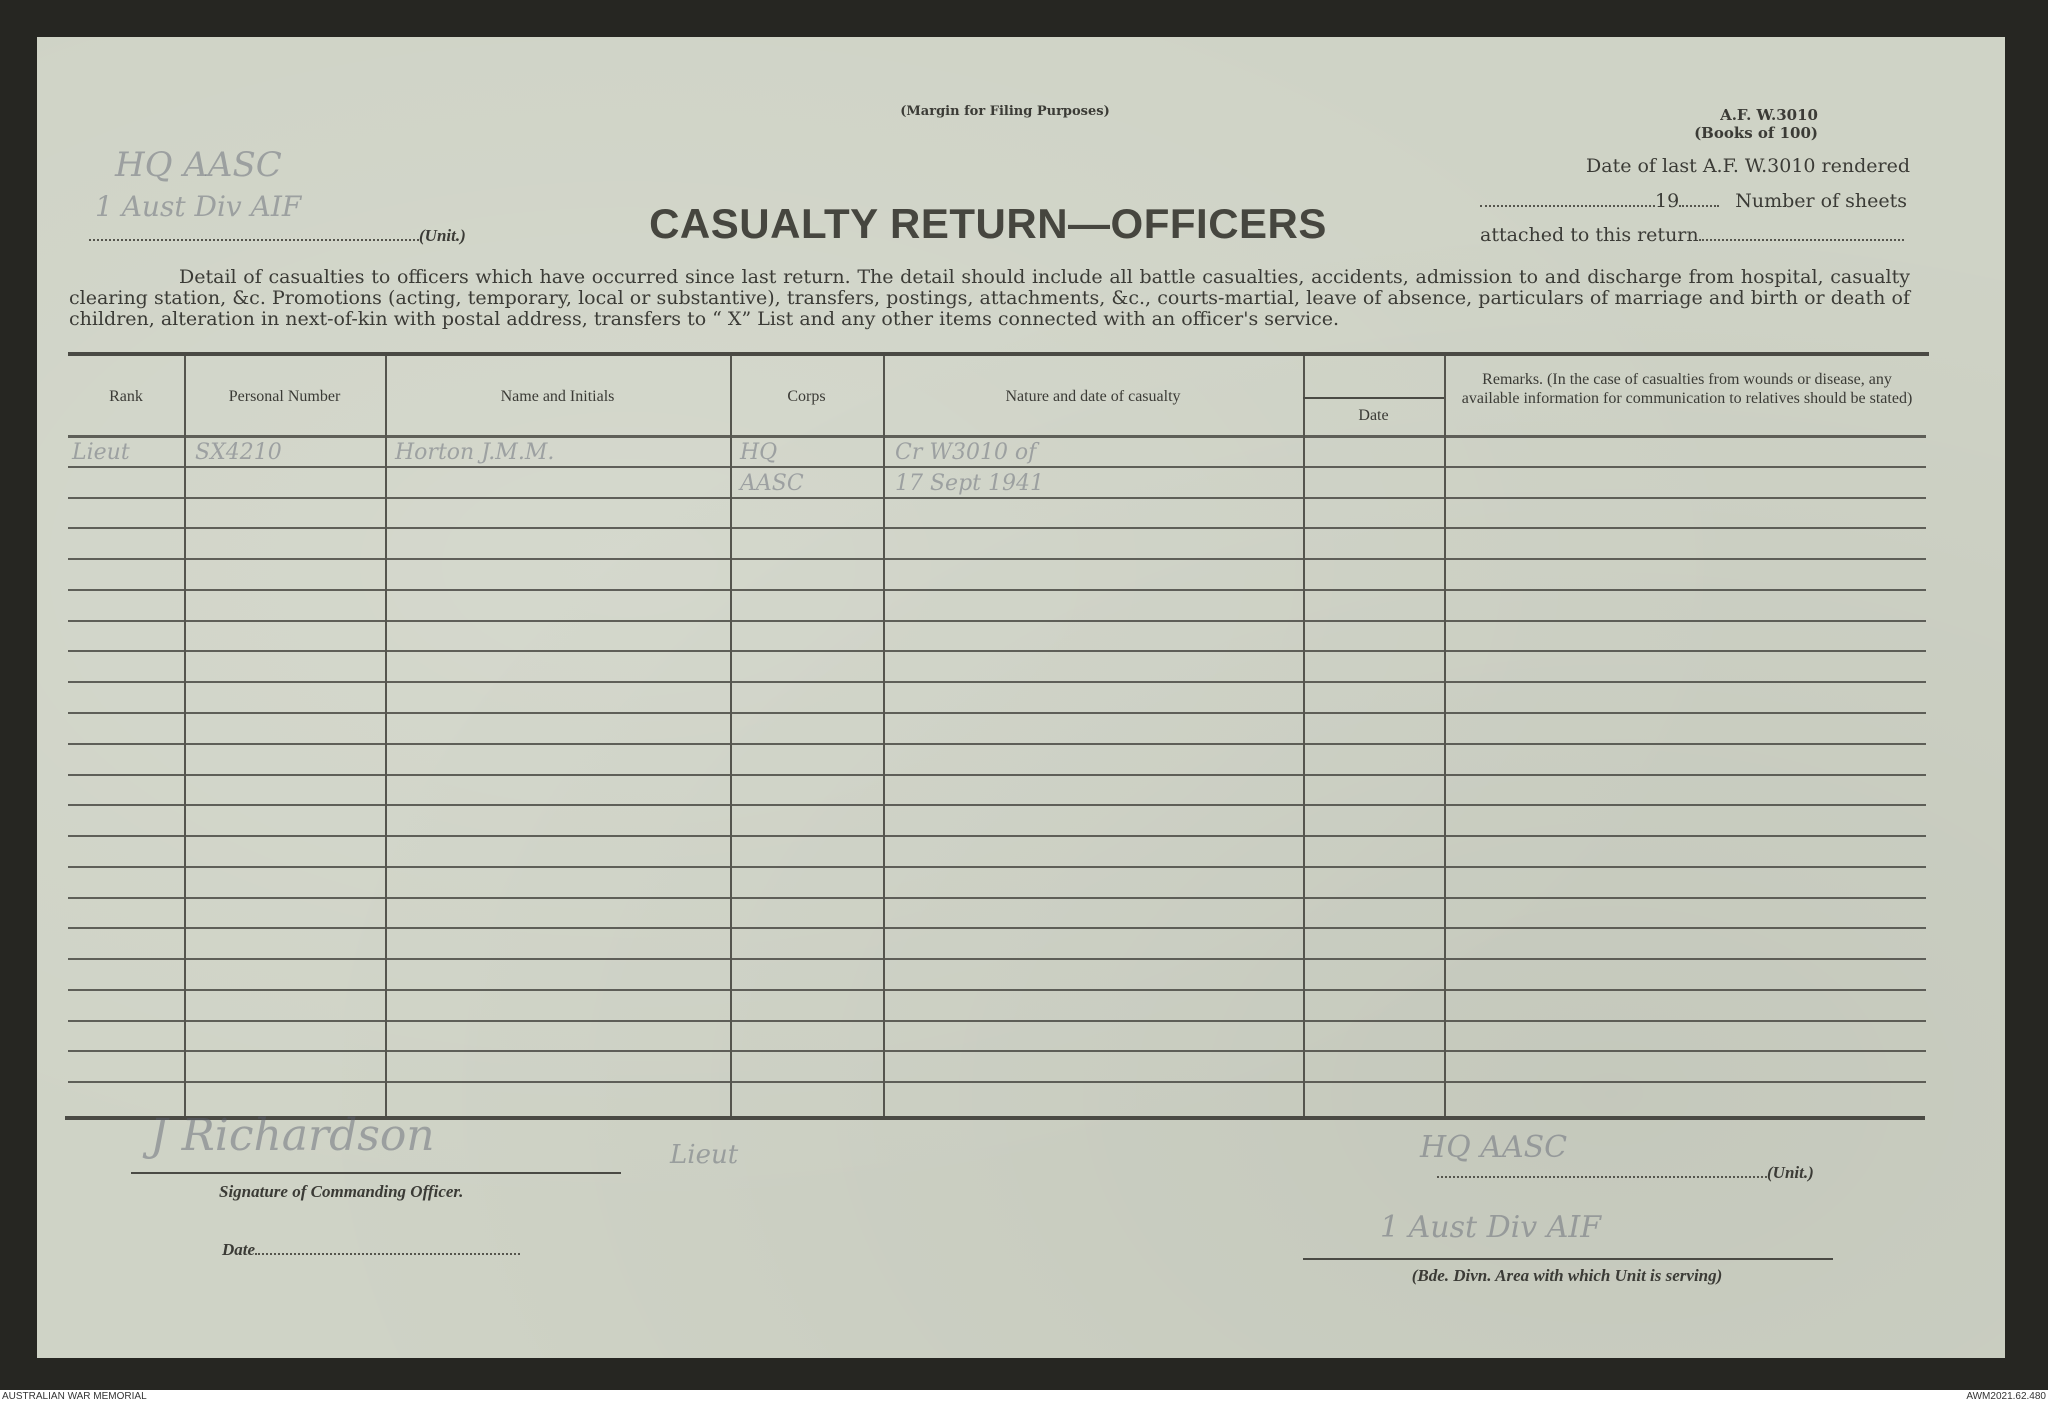 This screenshot has height=1403, width=2048. Describe the element at coordinates (988, 223) in the screenshot. I see `page-title: CASUALTY RETURN—OFFICERS` at that location.